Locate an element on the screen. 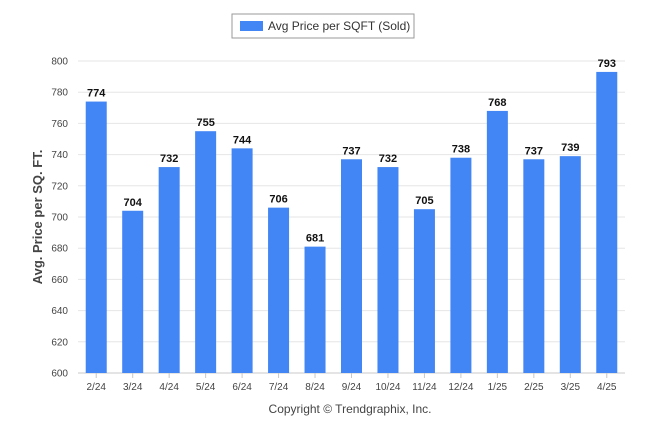 The width and height of the screenshot is (646, 434). copyright-footer: Copyright © Trendgraphix, Inc. is located at coordinates (350, 409).